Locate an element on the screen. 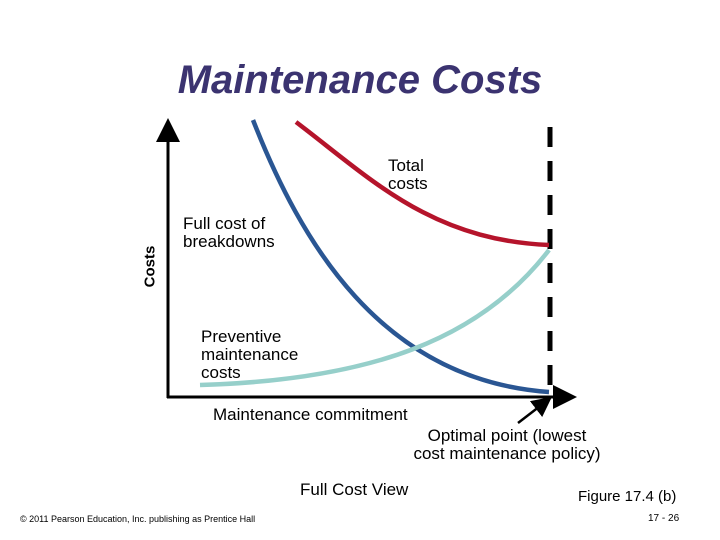 The image size is (720, 540). total-costs-label-line: Total is located at coordinates (406, 165).